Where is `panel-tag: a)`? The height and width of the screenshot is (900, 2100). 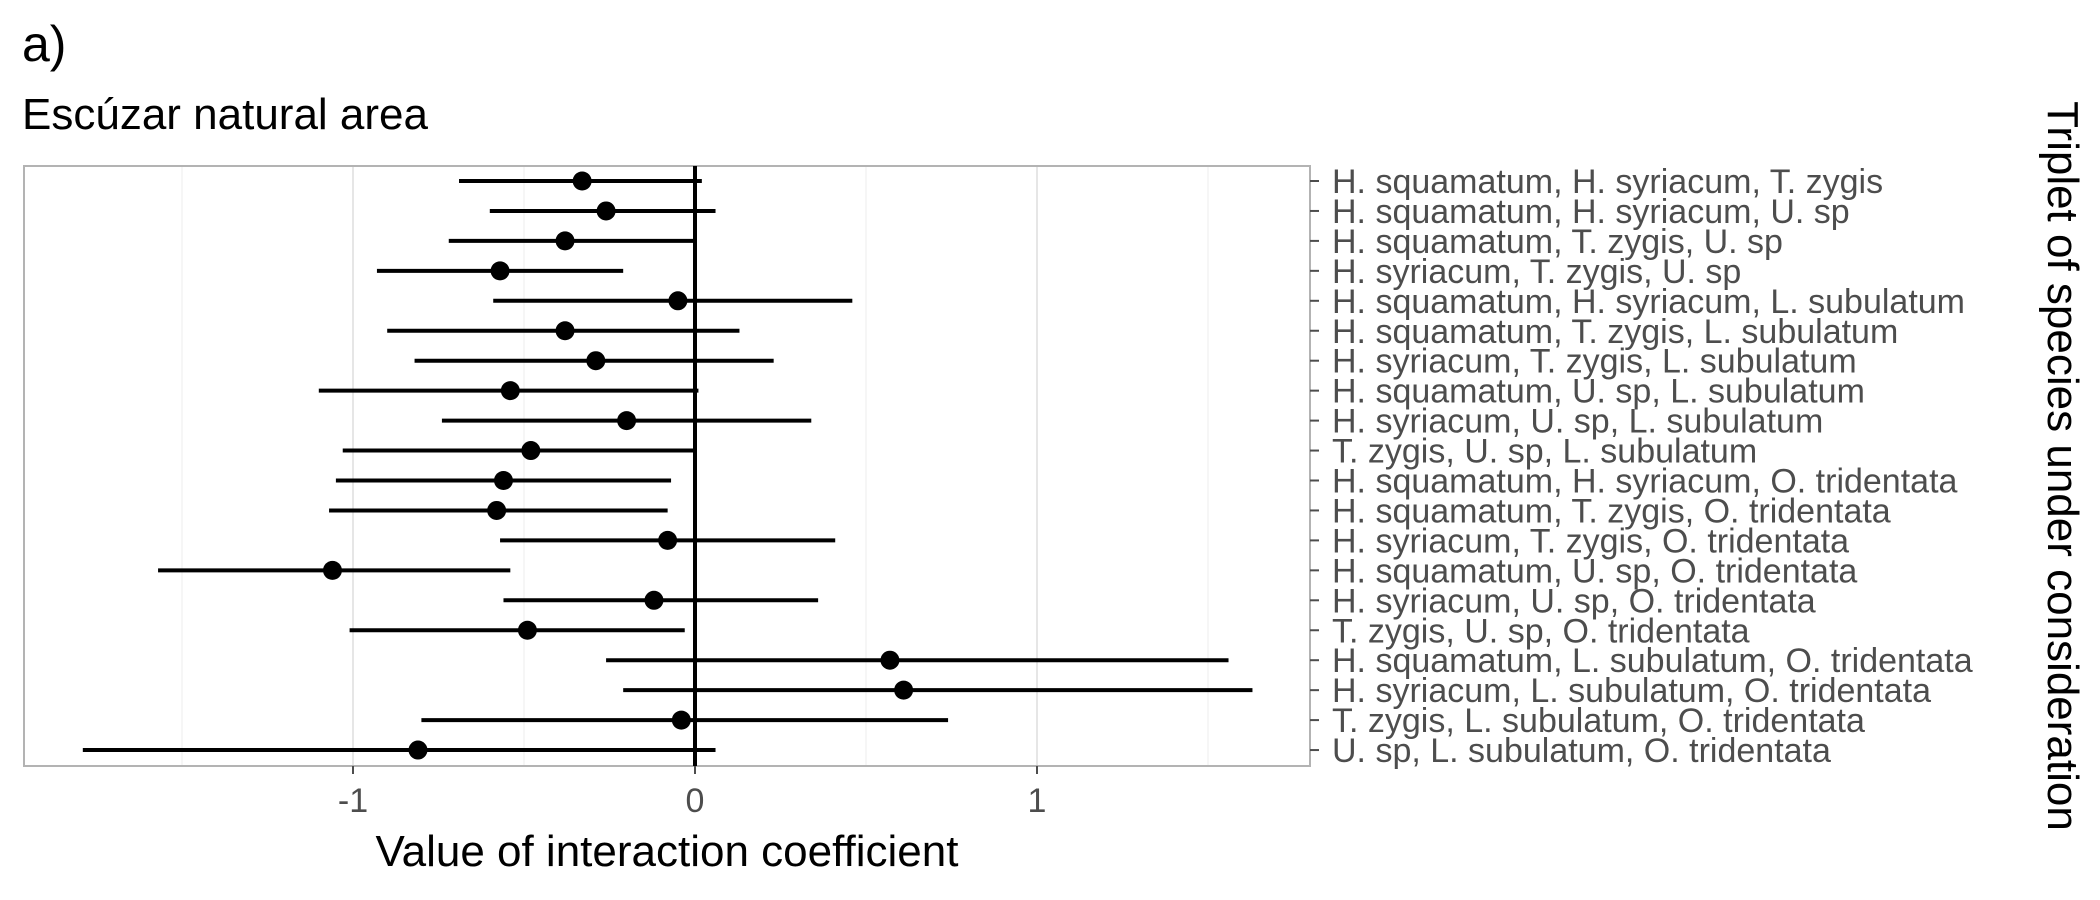 panel-tag: a) is located at coordinates (44, 44).